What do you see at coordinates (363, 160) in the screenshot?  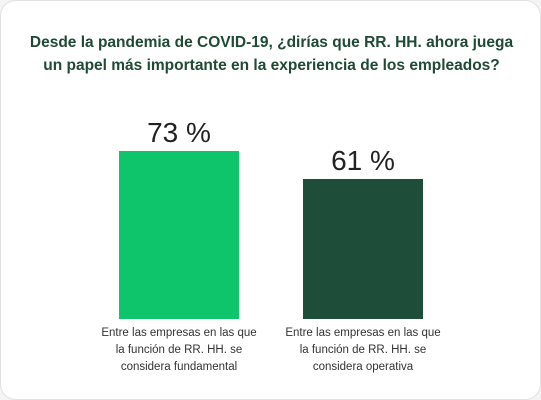 I see `value-label-2: 61 %` at bounding box center [363, 160].